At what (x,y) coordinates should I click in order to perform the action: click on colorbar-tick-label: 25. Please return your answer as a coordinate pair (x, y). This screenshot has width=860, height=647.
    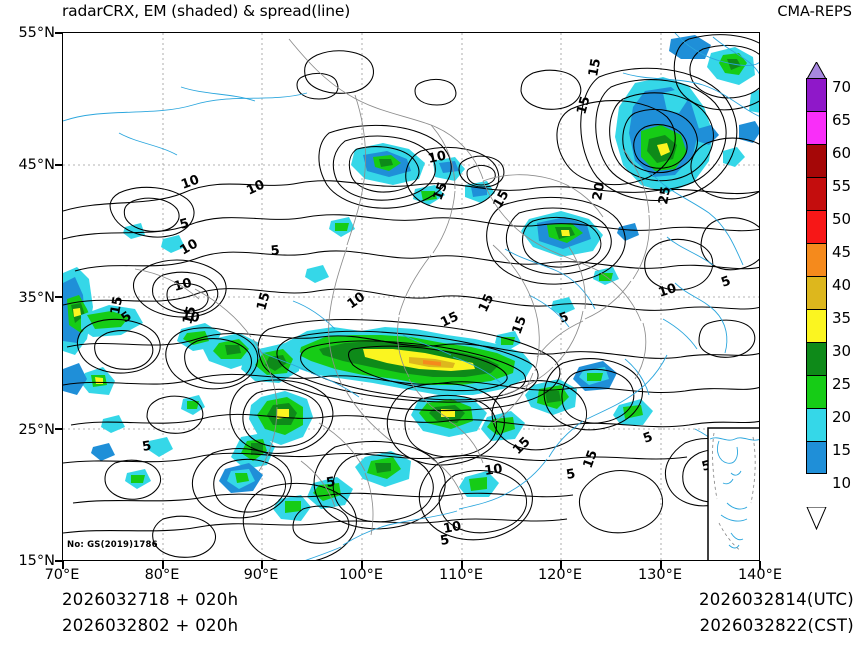
    Looking at the image, I should click on (842, 384).